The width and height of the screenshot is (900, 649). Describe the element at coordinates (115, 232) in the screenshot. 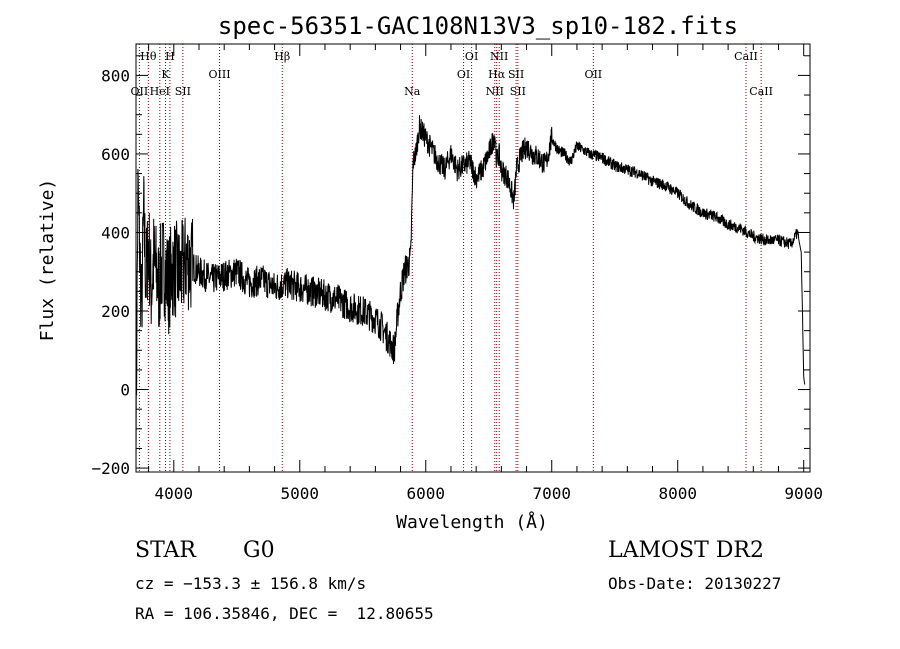

I see `y-tick-label: 400` at that location.